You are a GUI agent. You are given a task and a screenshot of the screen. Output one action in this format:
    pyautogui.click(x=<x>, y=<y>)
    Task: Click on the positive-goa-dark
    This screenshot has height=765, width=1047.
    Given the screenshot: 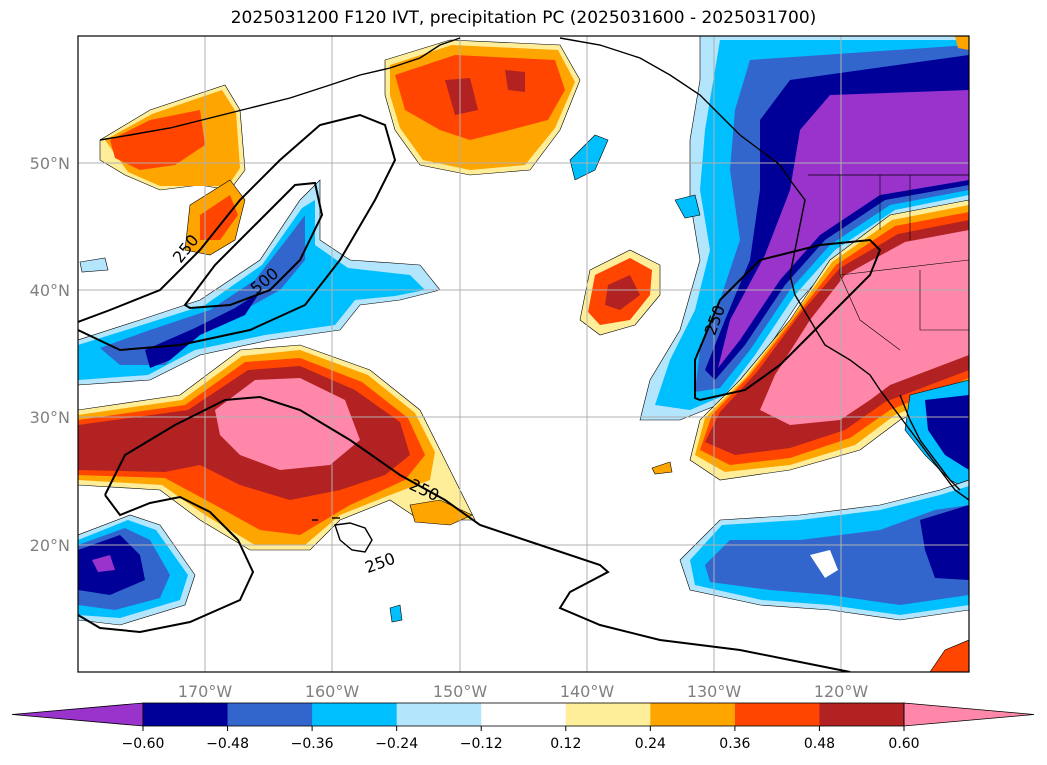 What is the action you would take?
    pyautogui.click(x=461, y=96)
    